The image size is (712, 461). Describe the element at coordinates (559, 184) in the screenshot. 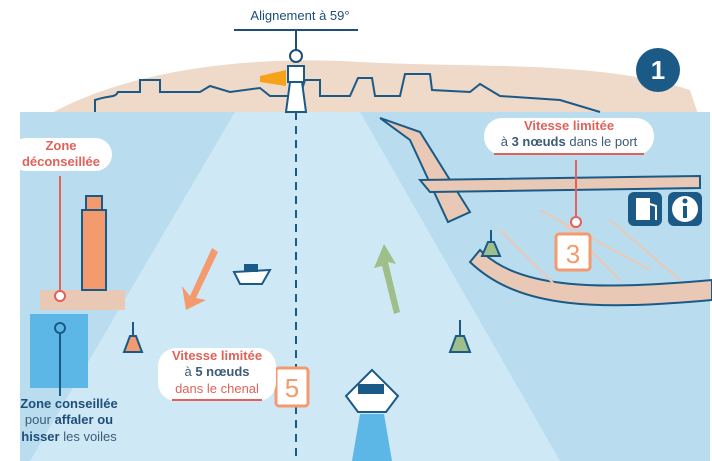

I see `port-quay` at that location.